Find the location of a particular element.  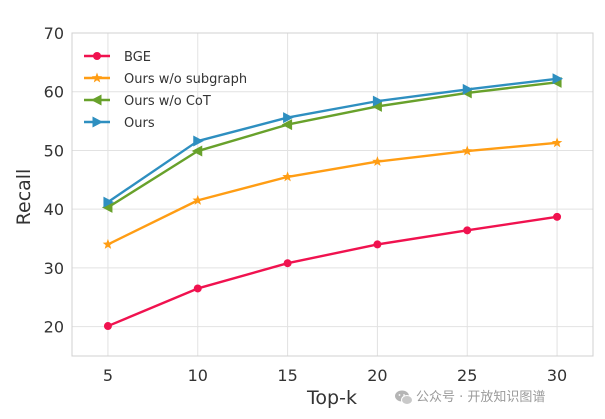

legend-label: BGE is located at coordinates (137, 57).